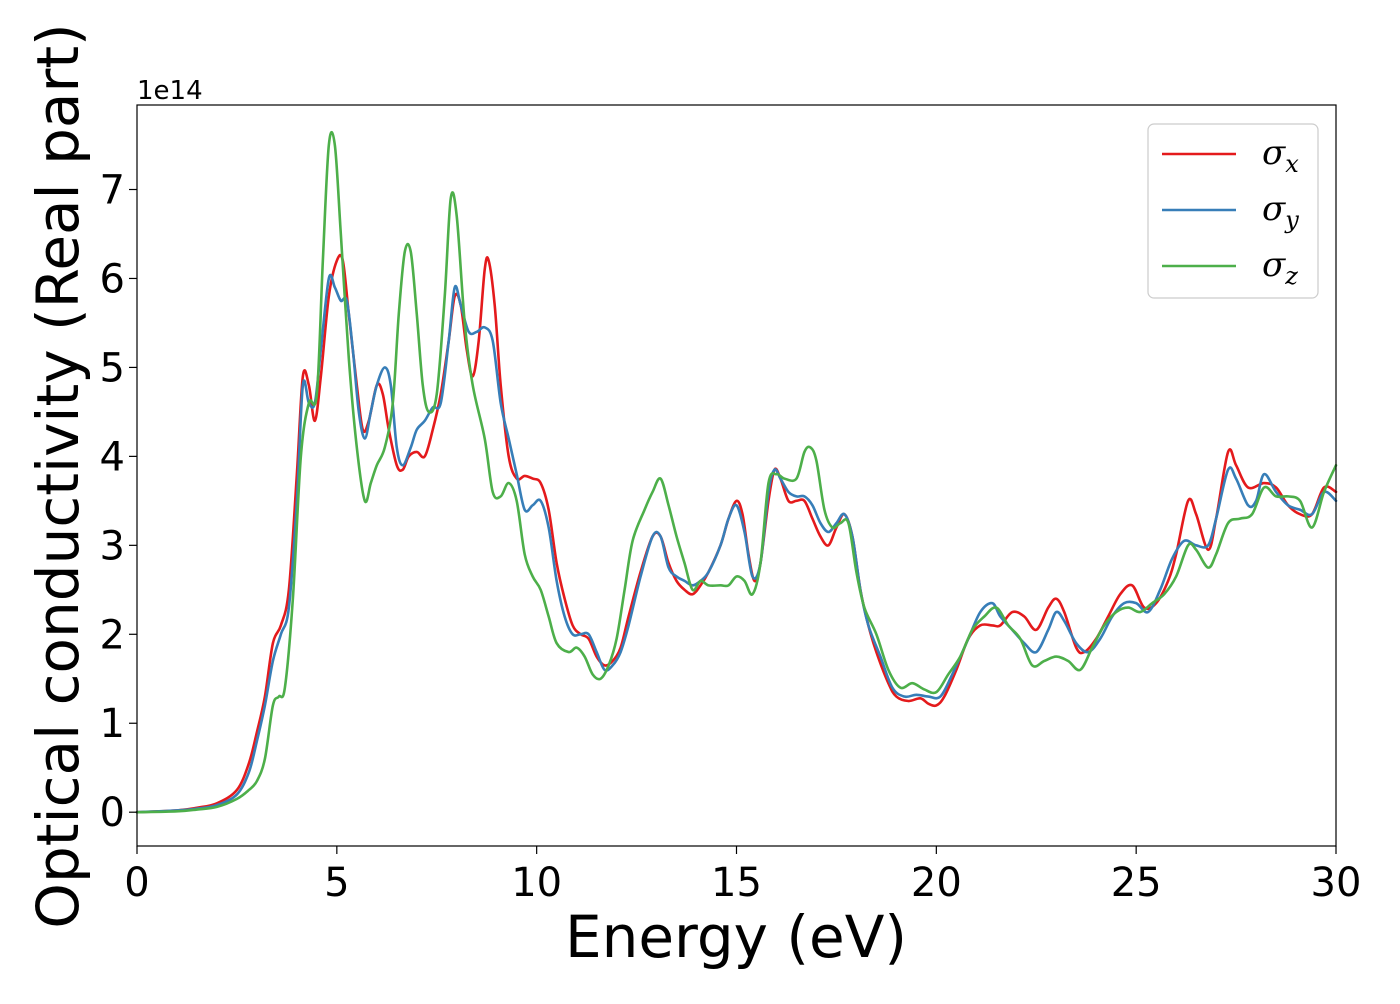 The height and width of the screenshot is (1004, 1400). What do you see at coordinates (1336, 883) in the screenshot?
I see `x-tick-label: 30` at bounding box center [1336, 883].